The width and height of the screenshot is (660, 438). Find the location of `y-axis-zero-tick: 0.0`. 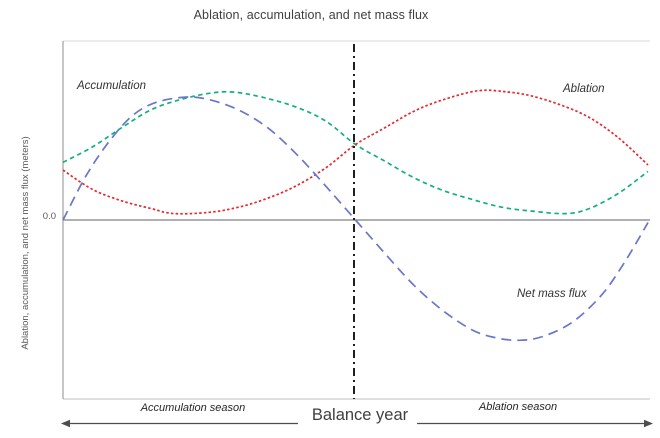

y-axis-zero-tick: 0.0 is located at coordinates (49, 216).